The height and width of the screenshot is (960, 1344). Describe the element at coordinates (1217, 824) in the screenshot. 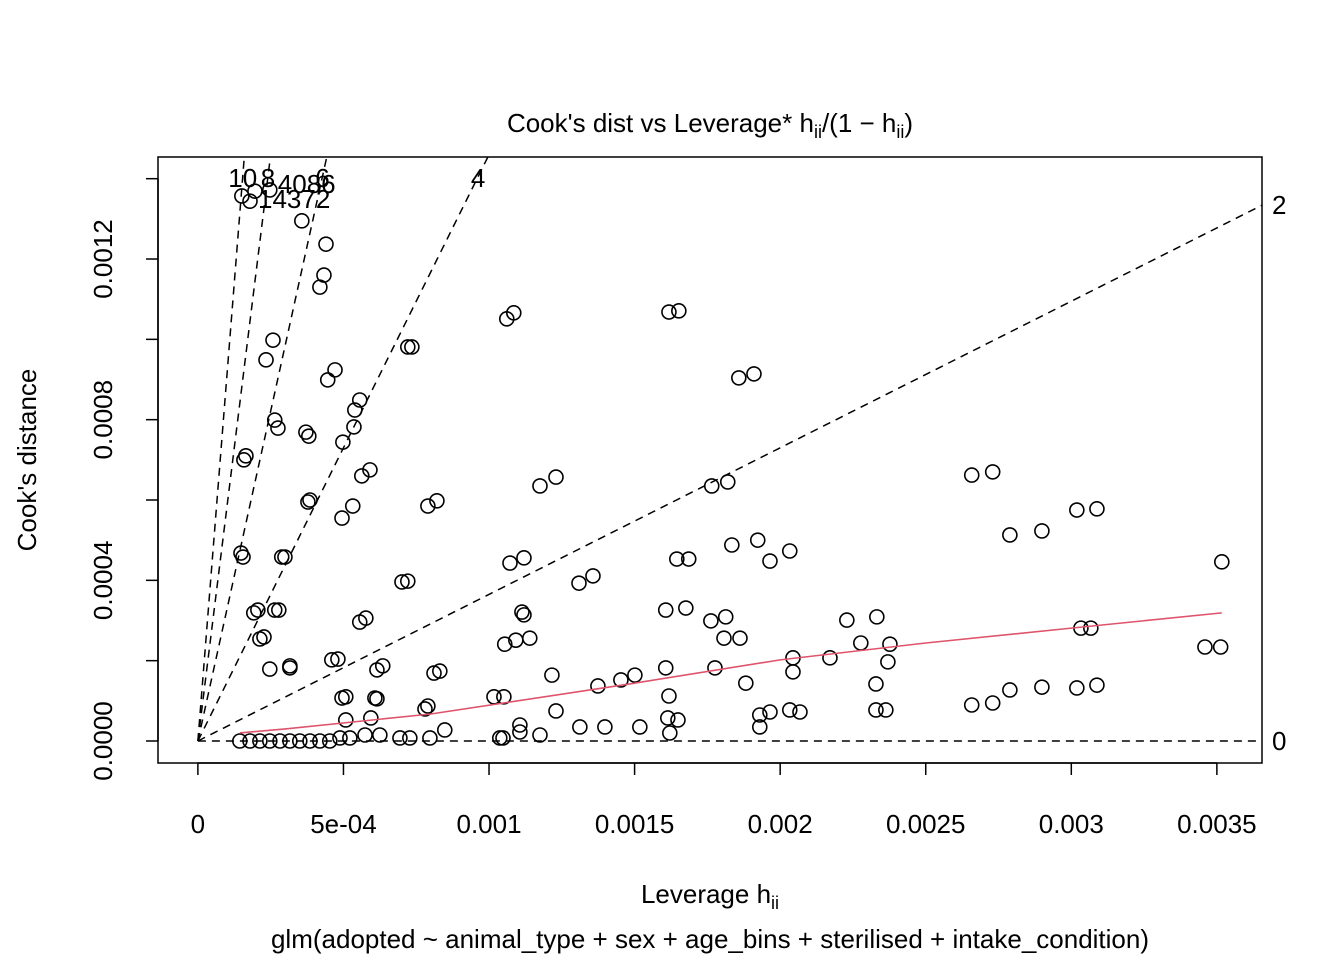

I see `x-tick-label: 0.0035` at that location.